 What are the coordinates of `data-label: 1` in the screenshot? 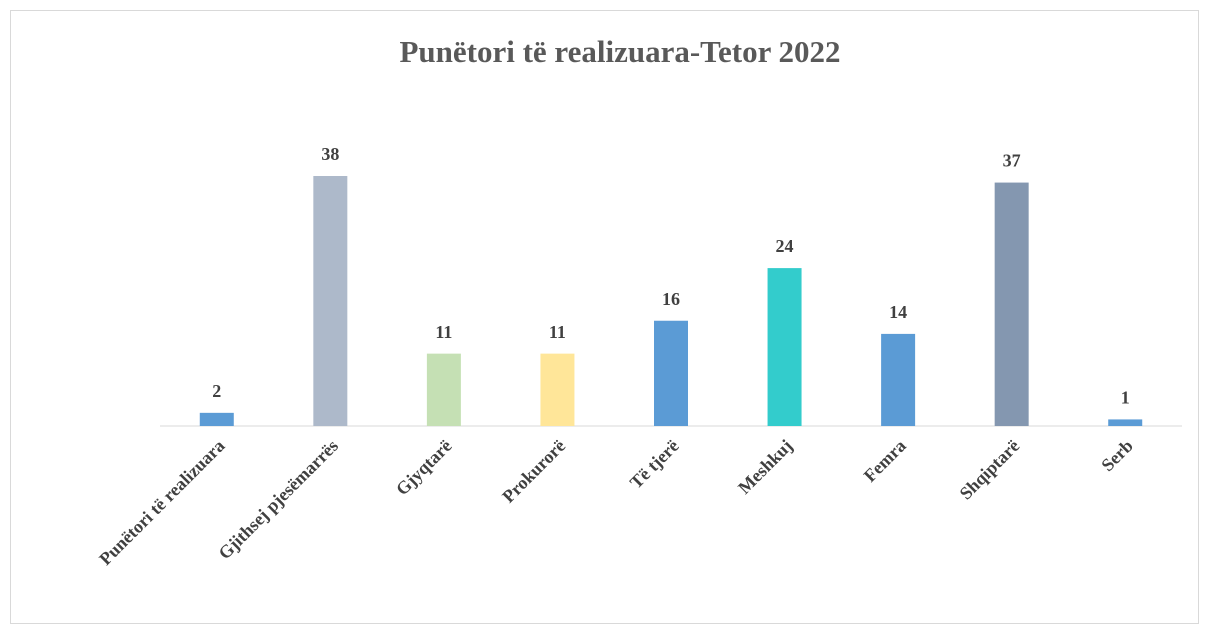 It's located at (1125, 398).